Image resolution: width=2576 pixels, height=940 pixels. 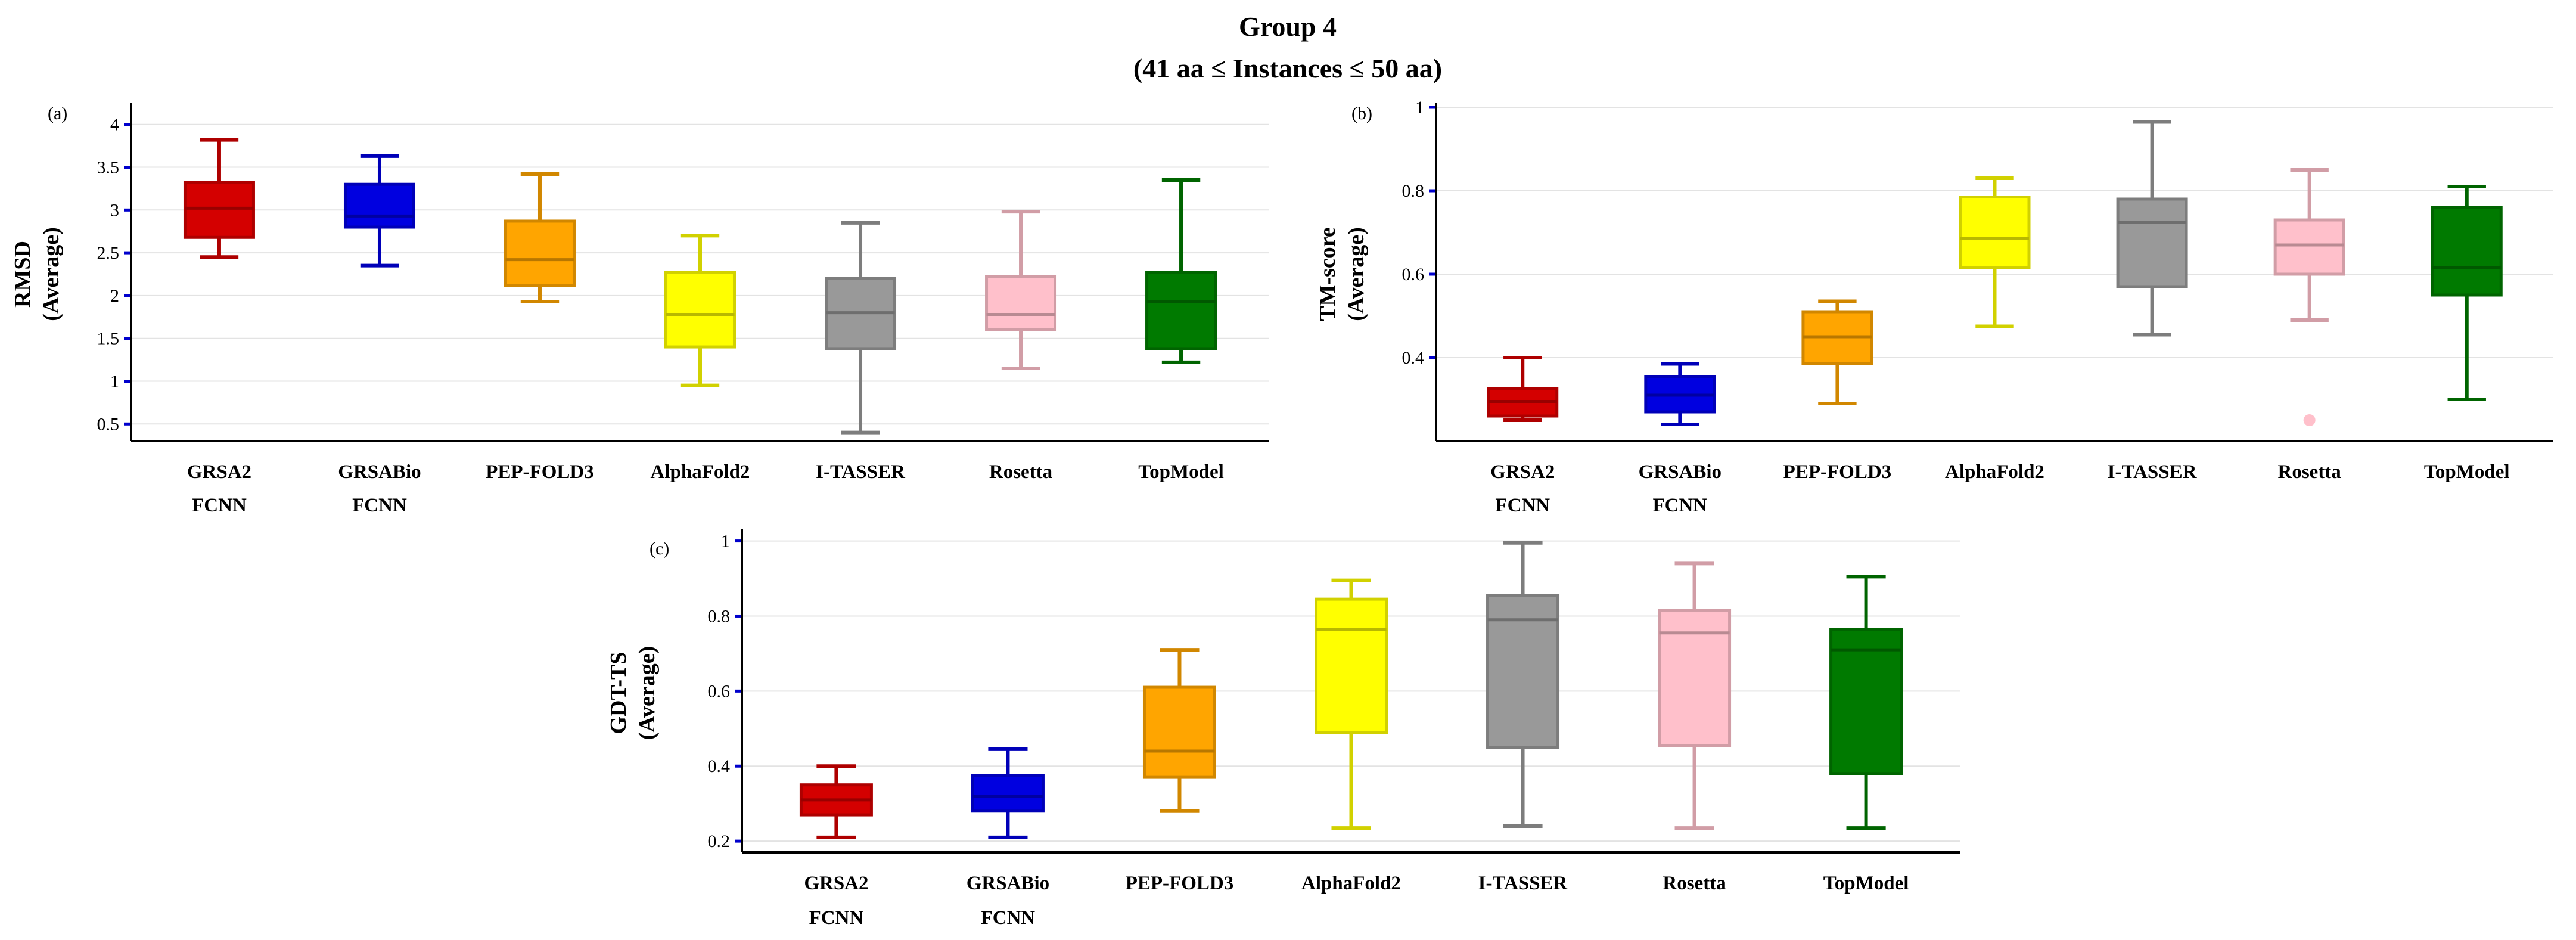 What do you see at coordinates (1328, 274) in the screenshot?
I see `y-axis-label: TM-score` at bounding box center [1328, 274].